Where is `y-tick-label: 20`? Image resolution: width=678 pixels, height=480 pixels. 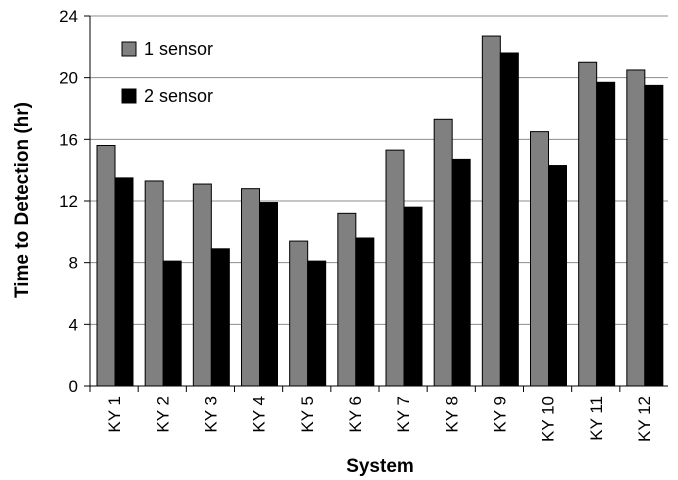
y-tick-label: 20 is located at coordinates (68, 78).